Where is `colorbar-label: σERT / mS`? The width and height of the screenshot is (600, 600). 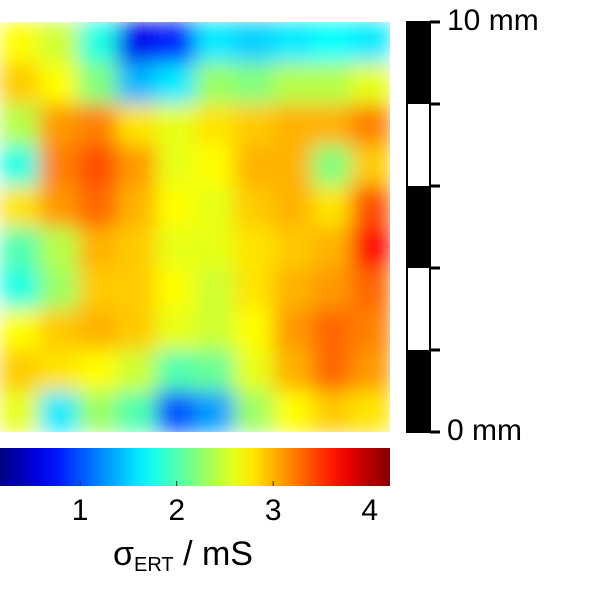
colorbar-label: σERT / mS is located at coordinates (183, 555).